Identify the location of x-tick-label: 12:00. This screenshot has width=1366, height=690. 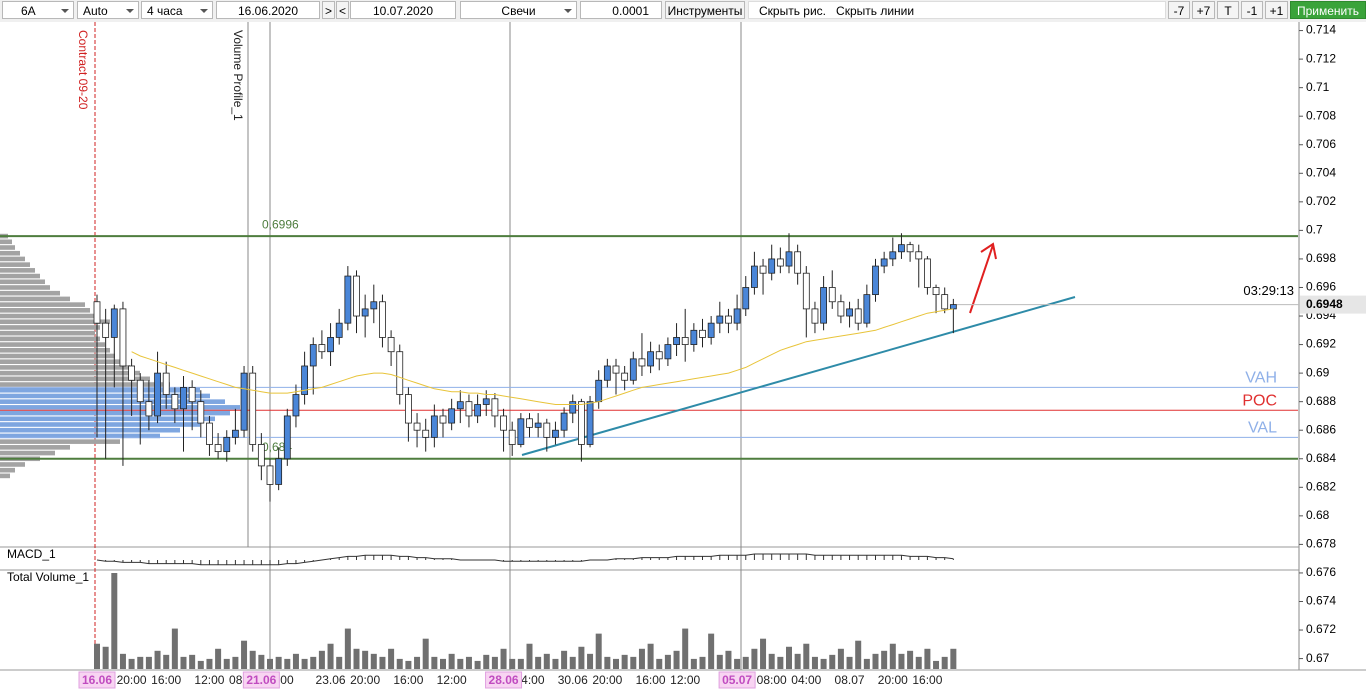
(685, 680).